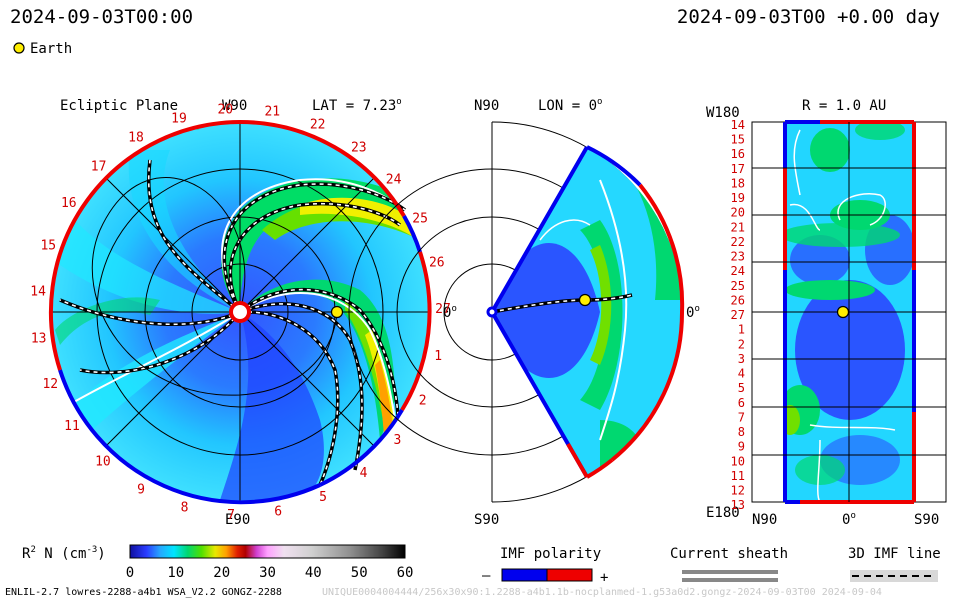  What do you see at coordinates (69, 203) in the screenshot?
I see `carrington-tick-label: 16` at bounding box center [69, 203].